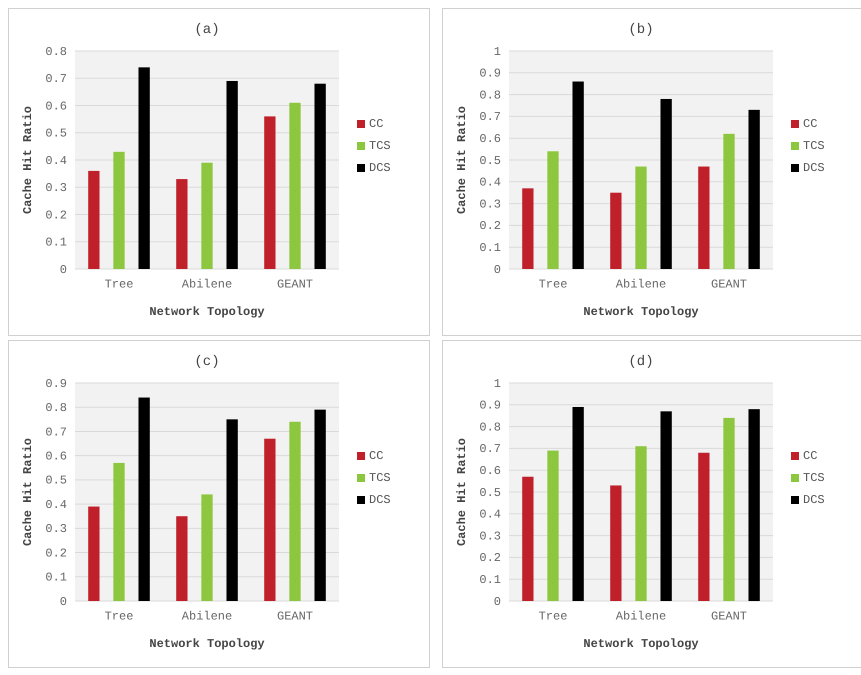 Image resolution: width=861 pixels, height=675 pixels. I want to click on chart-title: (c), so click(207, 362).